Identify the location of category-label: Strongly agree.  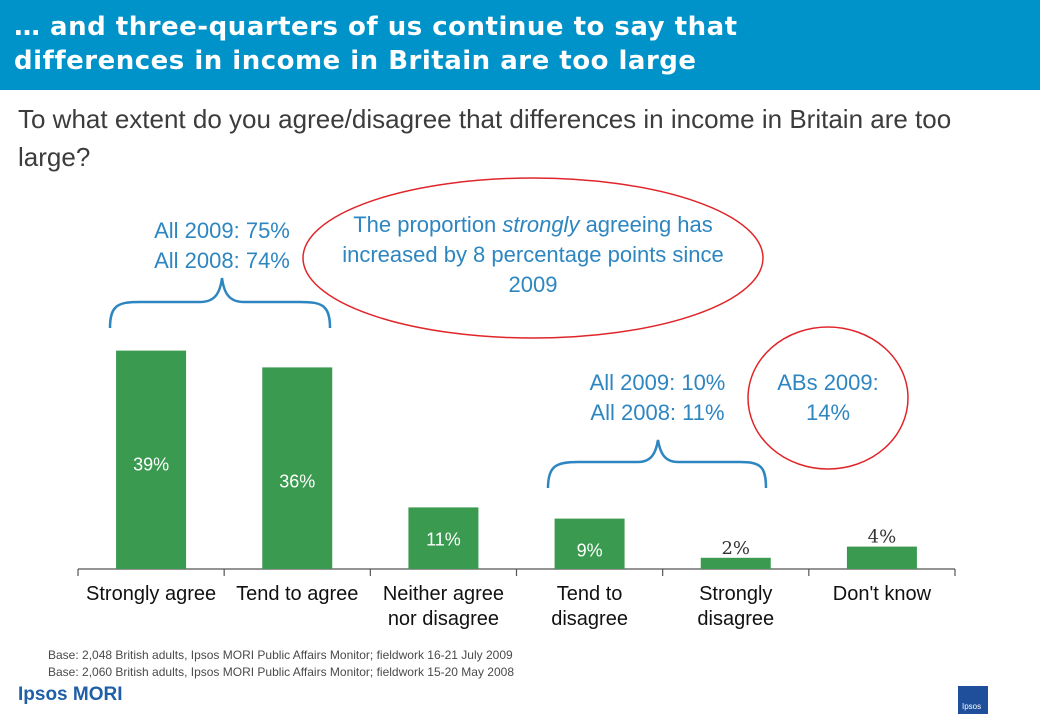
(151, 594).